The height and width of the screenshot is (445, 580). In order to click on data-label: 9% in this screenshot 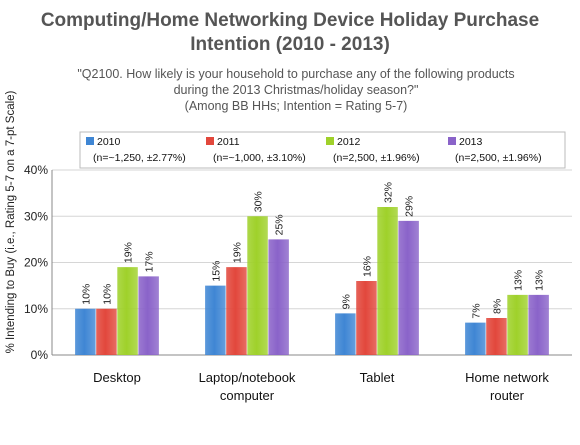, I will do `click(346, 301)`.